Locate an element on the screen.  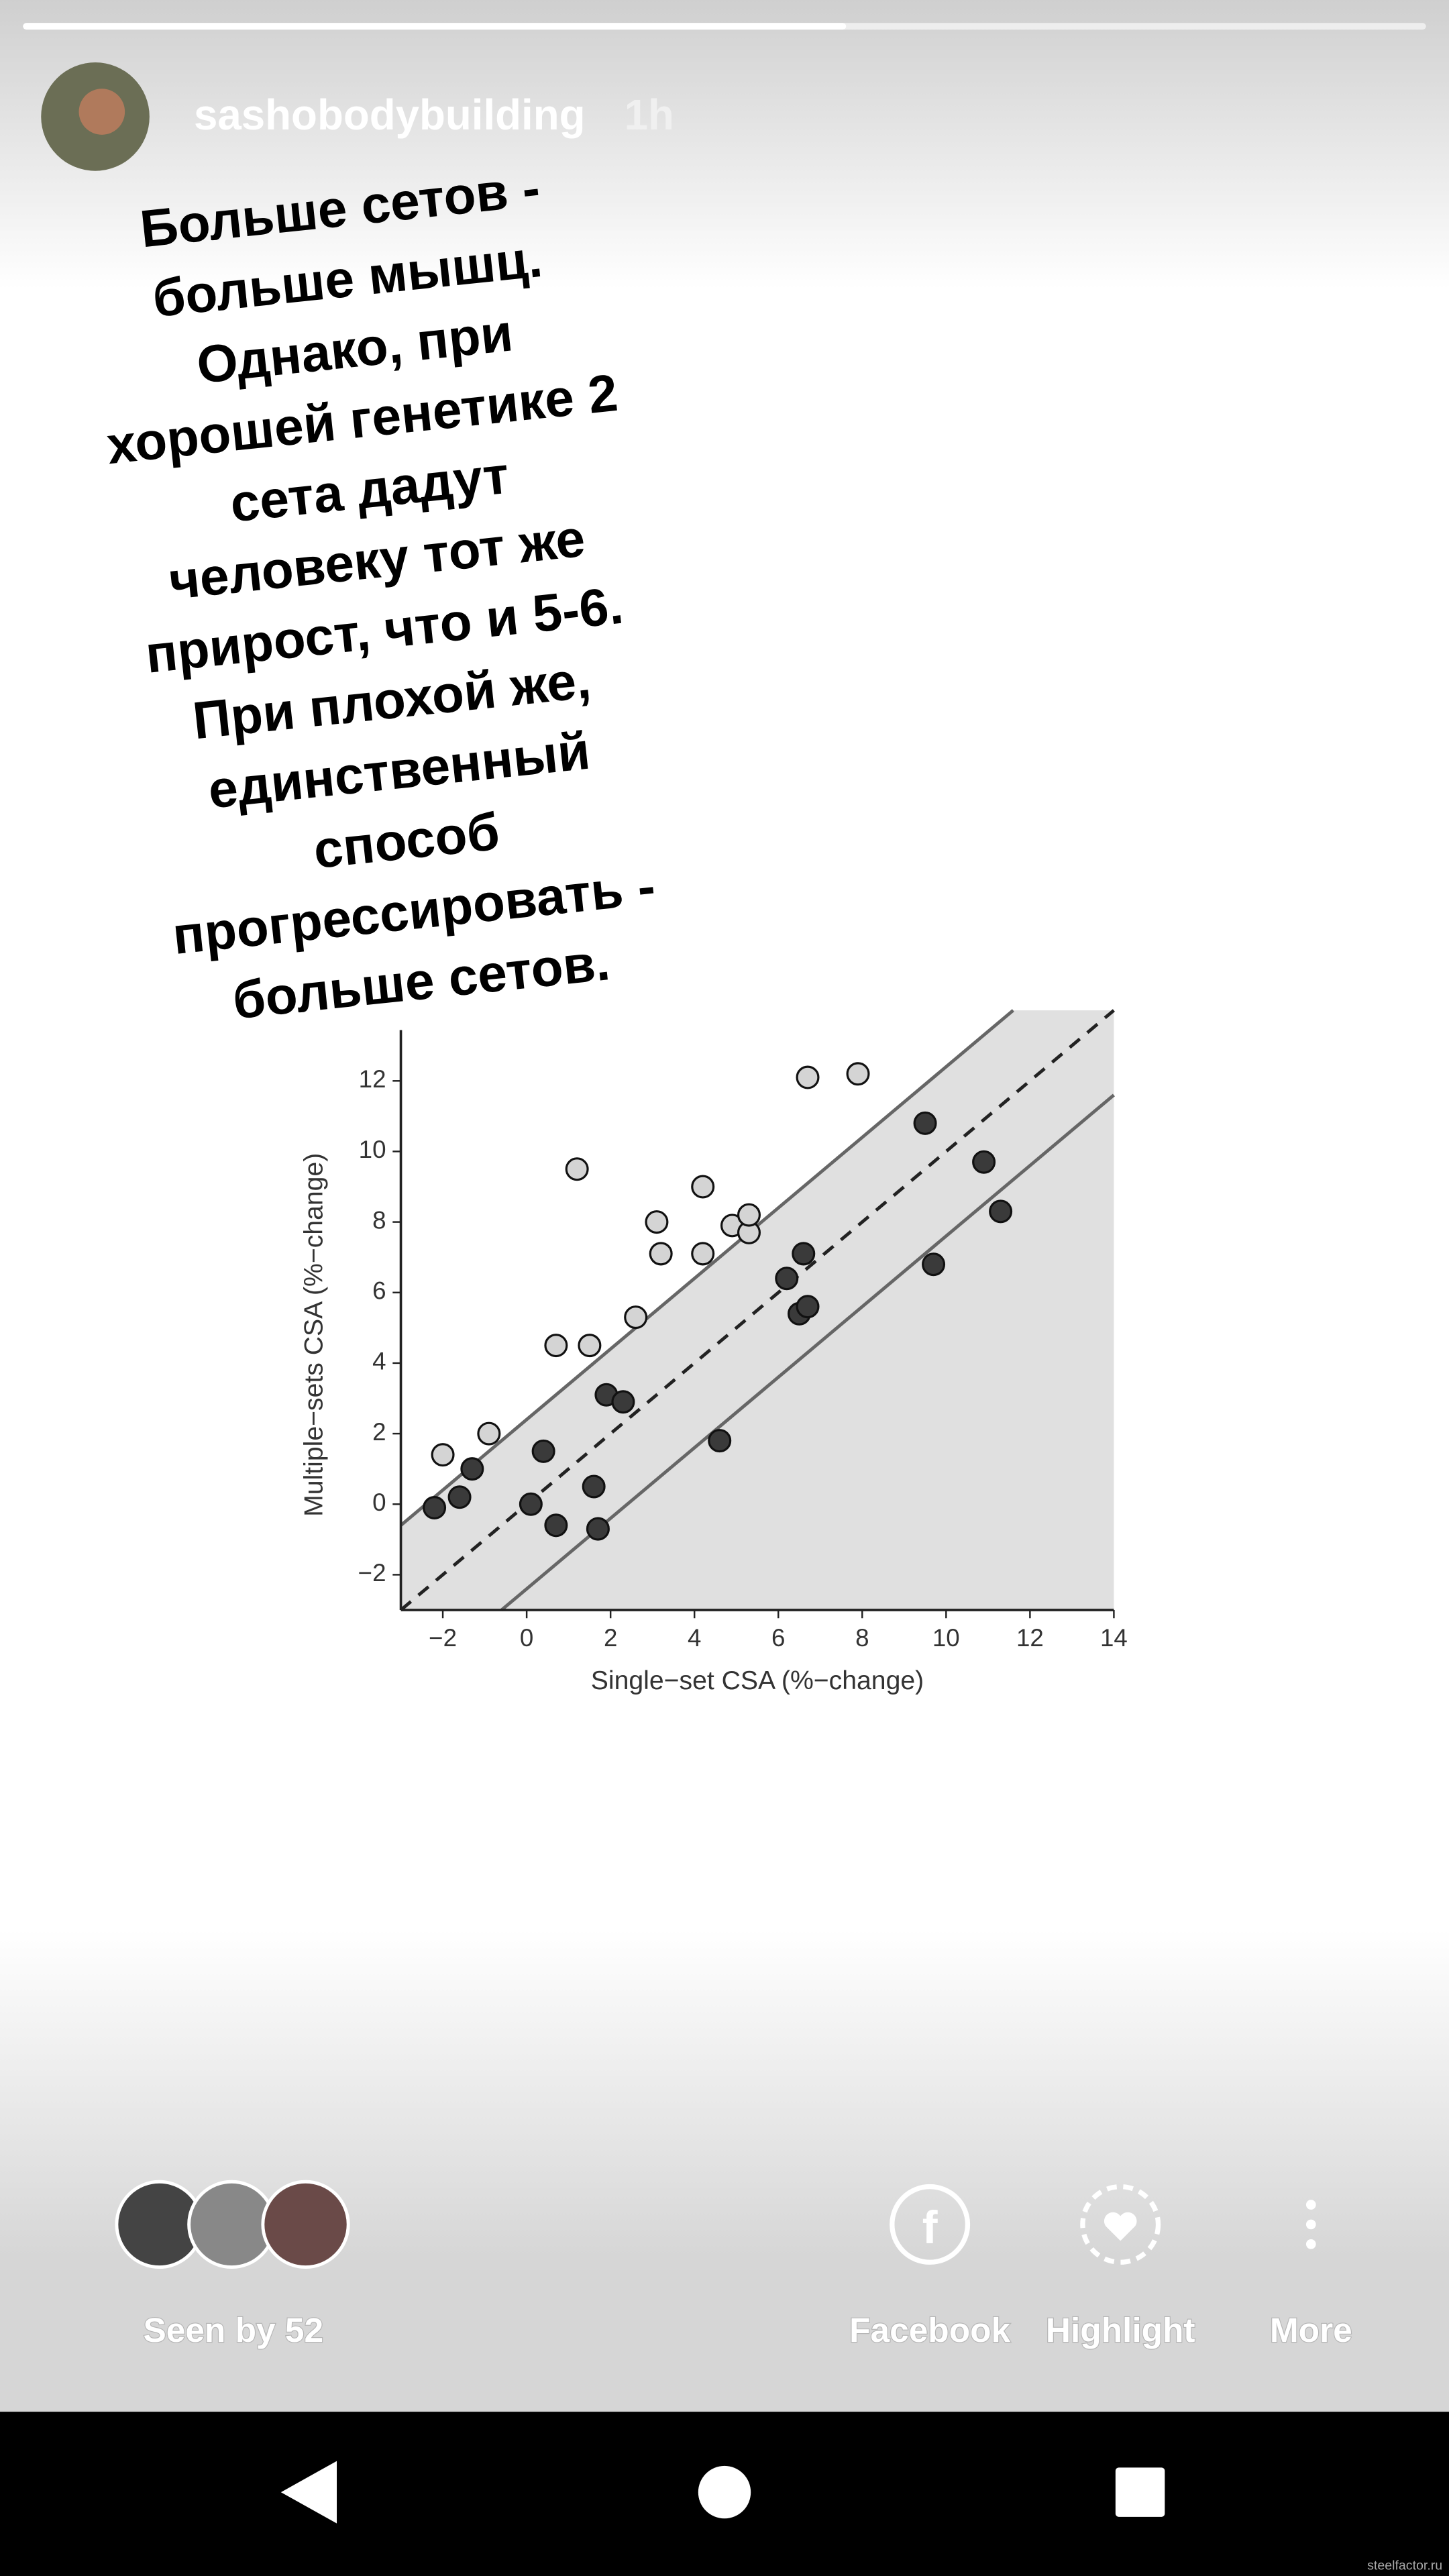
x-tick-label: 10 is located at coordinates (946, 1638).